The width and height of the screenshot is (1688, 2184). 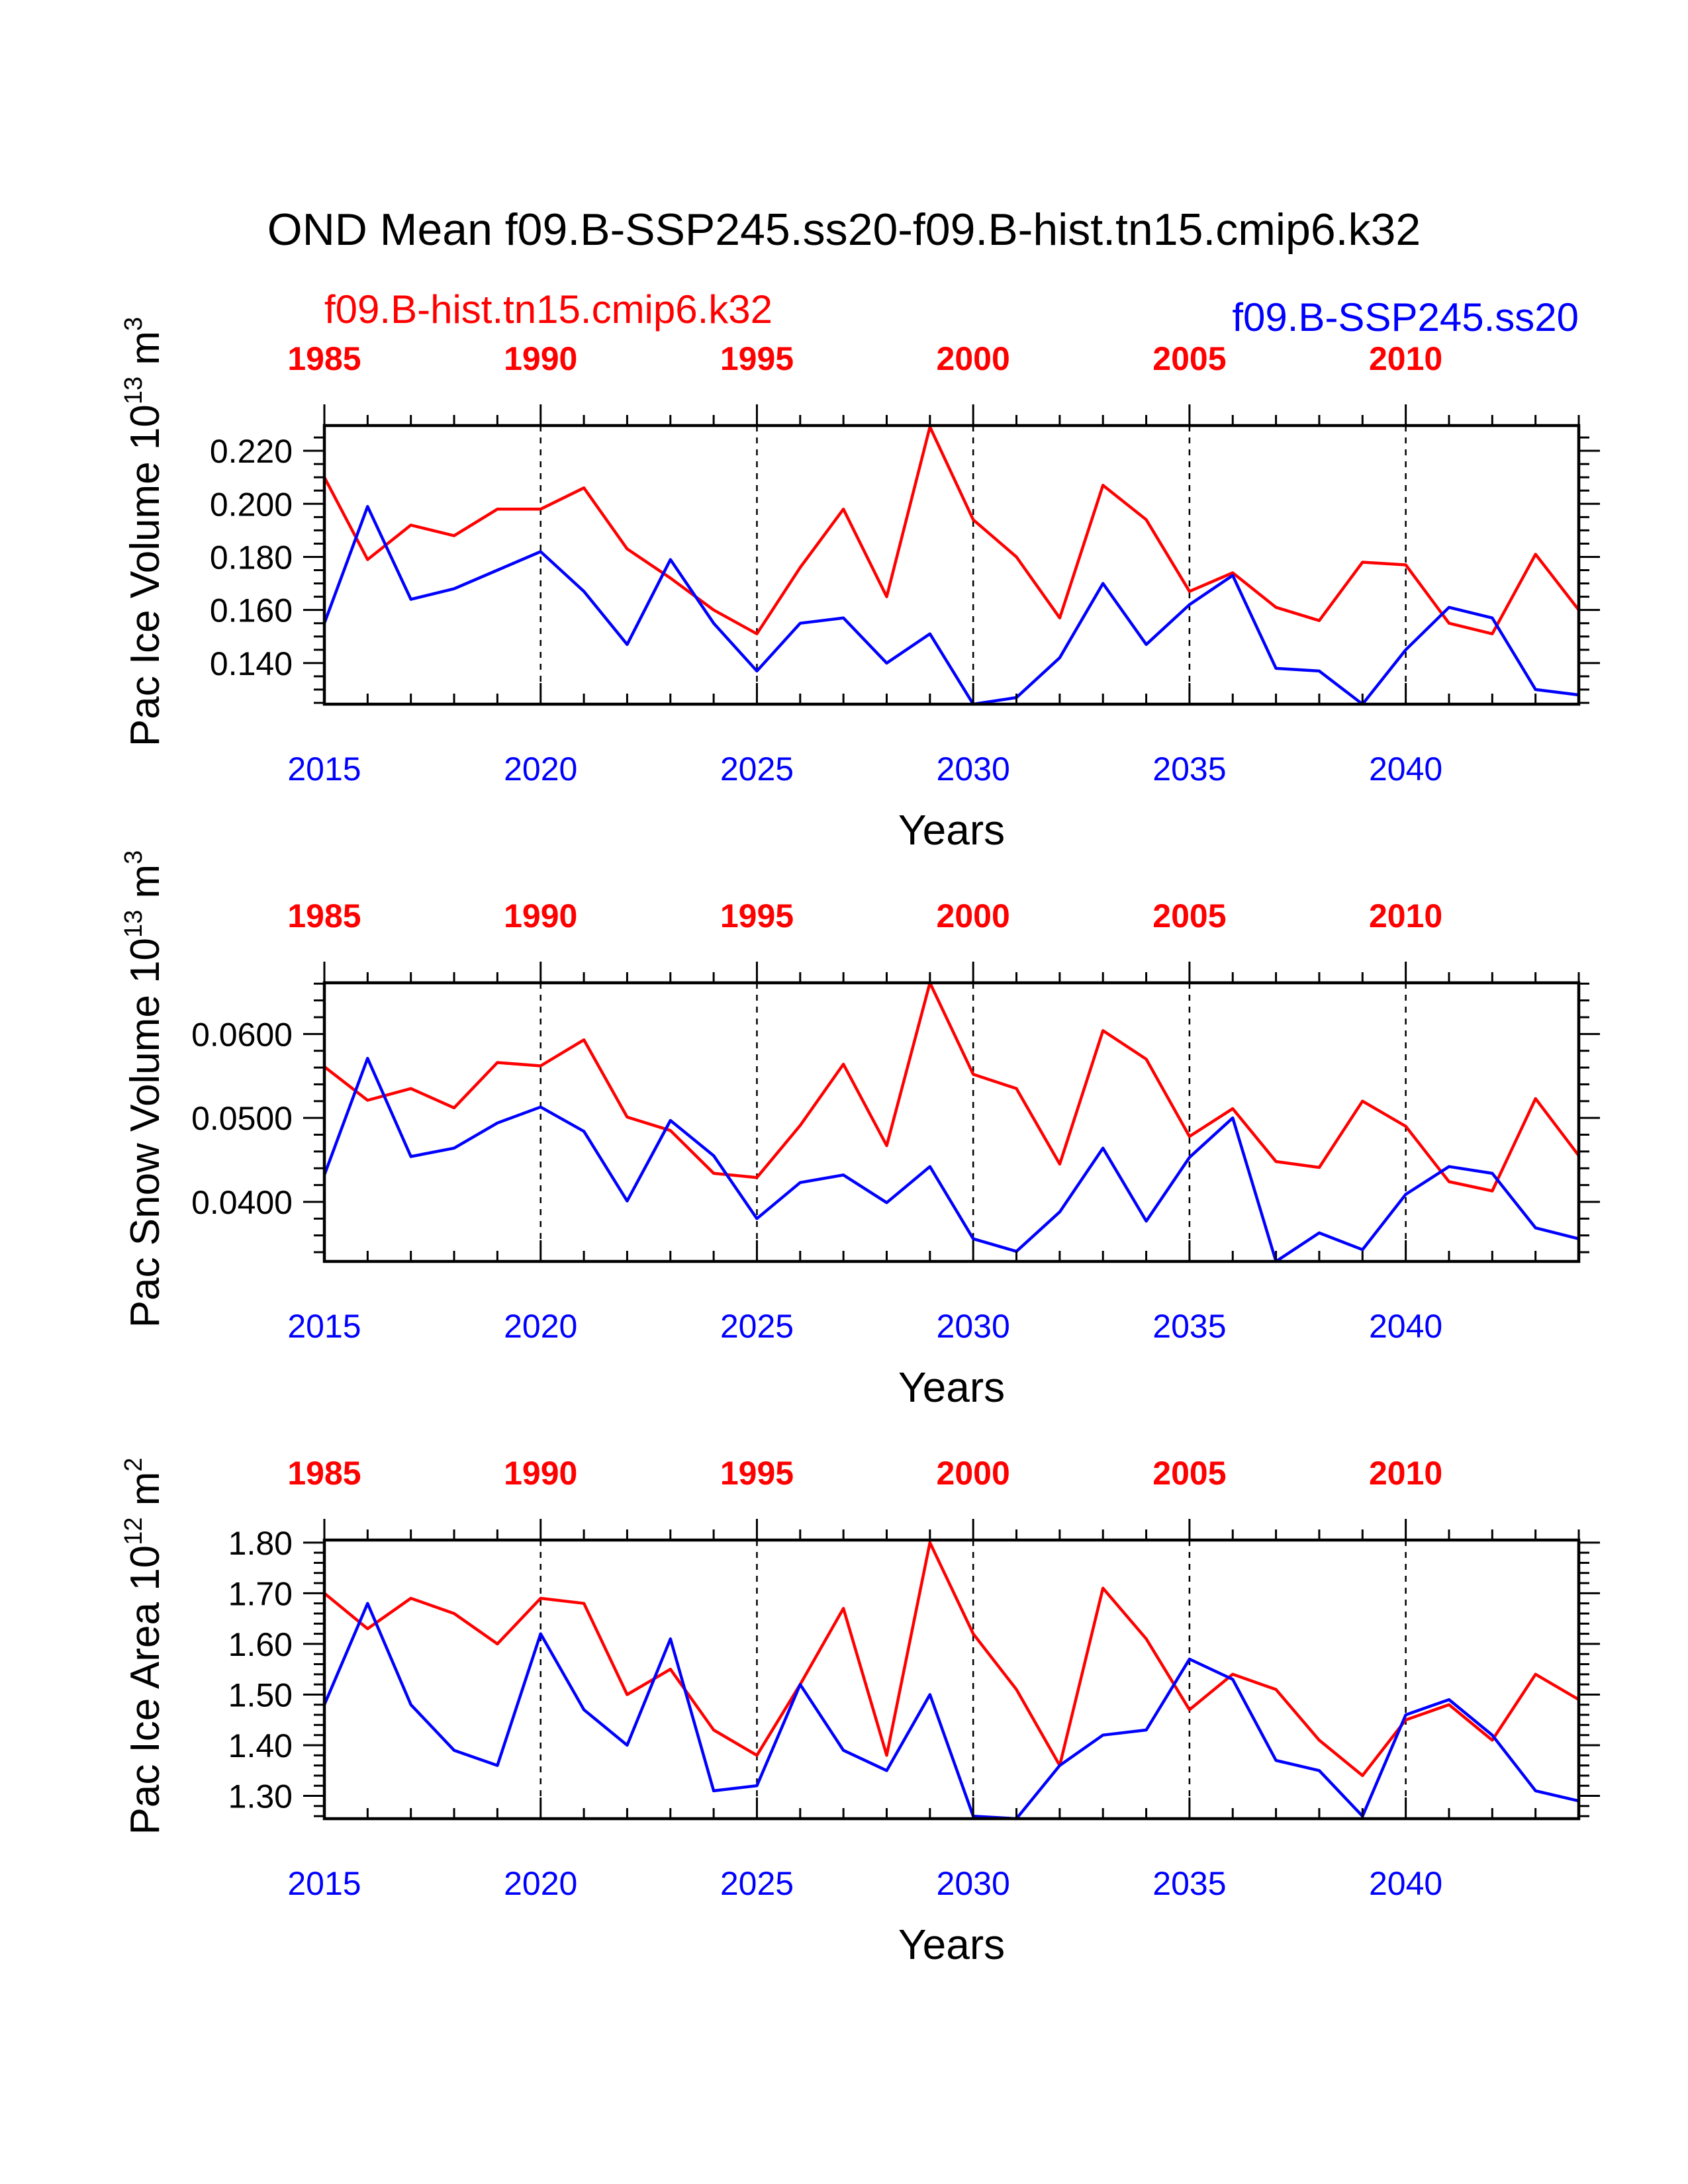 I want to click on legend-ssp-label: f09.B-SSP245.ss20, so click(x=1405, y=317).